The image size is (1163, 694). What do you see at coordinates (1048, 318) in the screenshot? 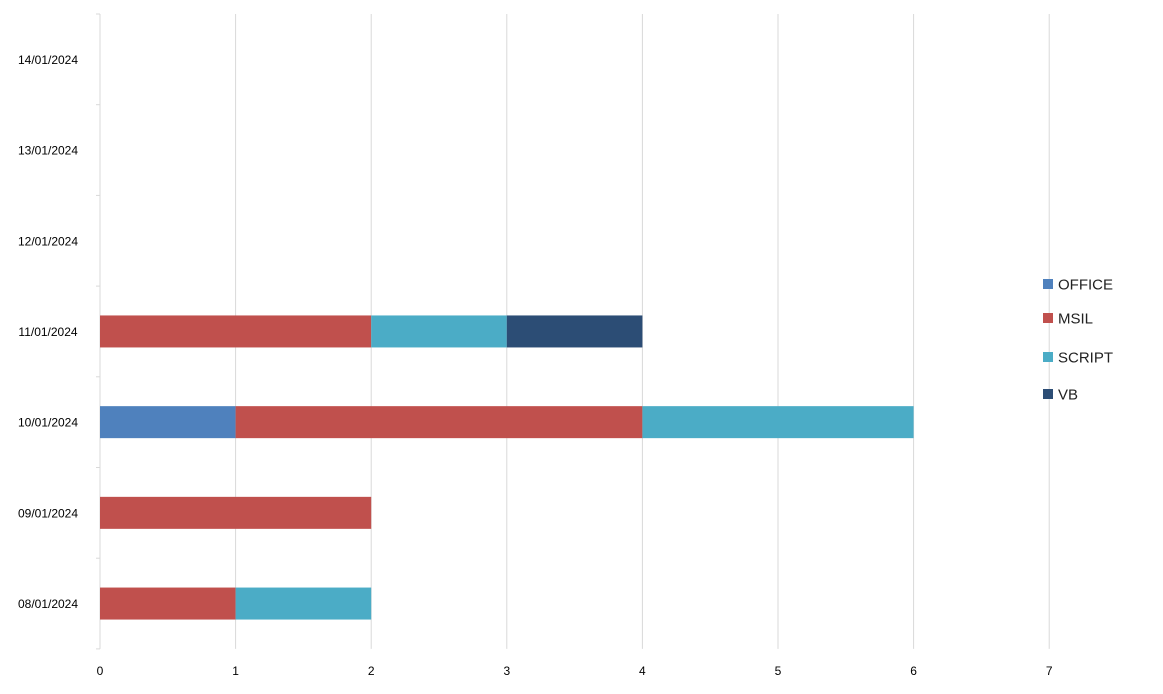
I see `legend-swatch-msil` at bounding box center [1048, 318].